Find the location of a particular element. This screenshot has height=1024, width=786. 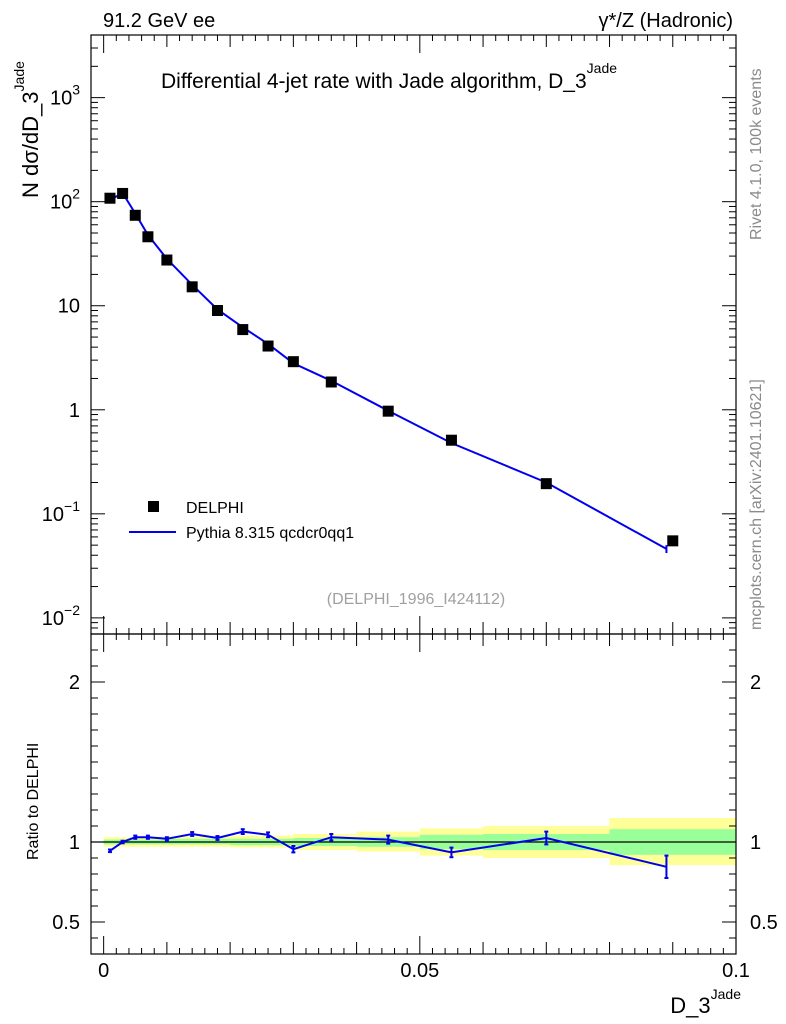

y-tick-label: 10⁻¹ is located at coordinates (61, 512).